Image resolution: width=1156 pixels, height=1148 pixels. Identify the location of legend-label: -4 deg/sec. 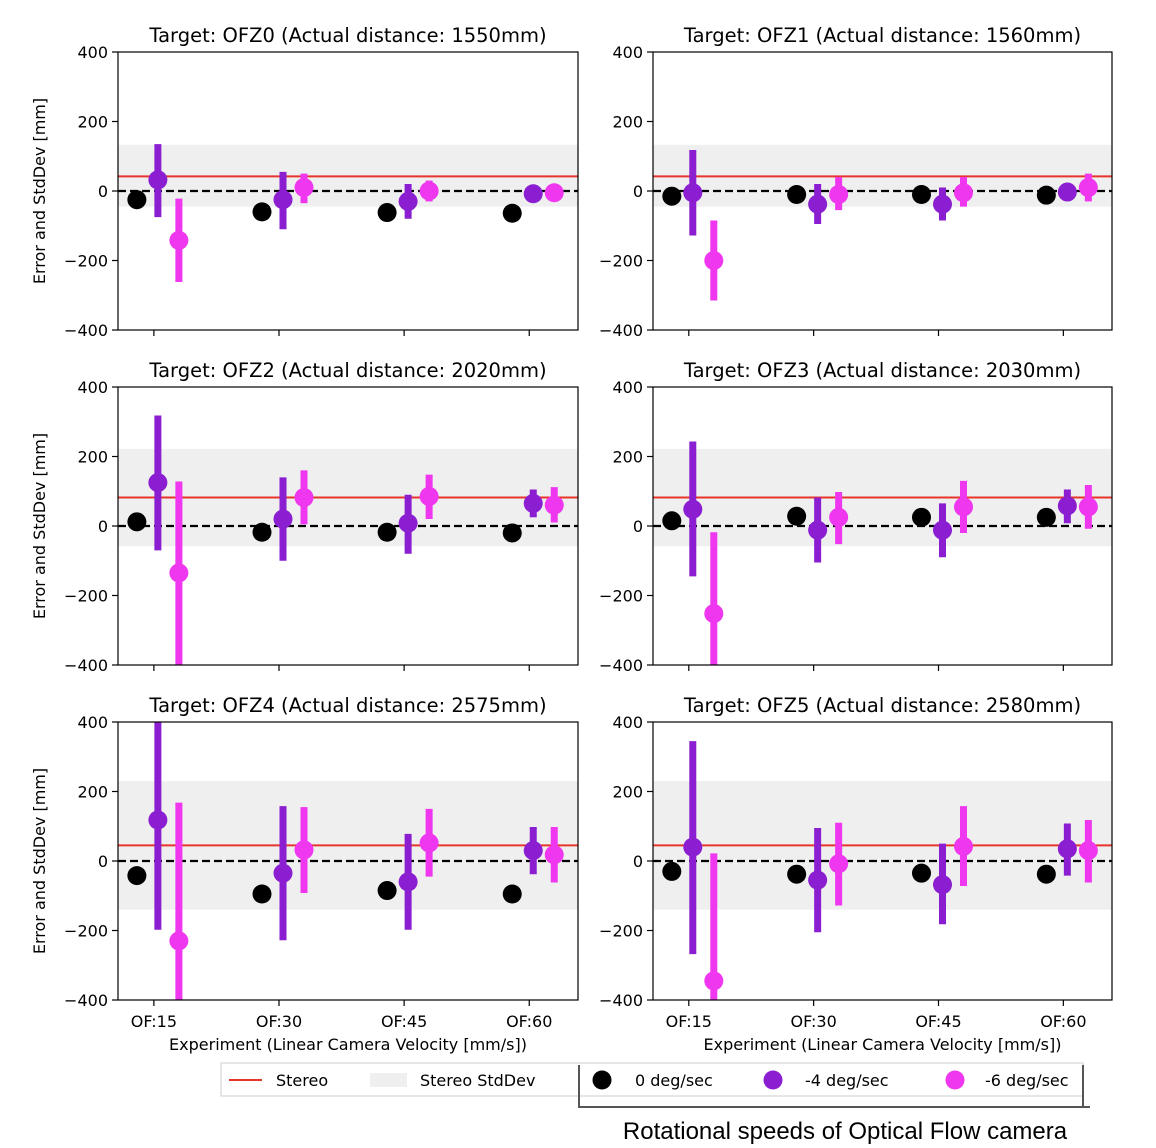
(847, 1080).